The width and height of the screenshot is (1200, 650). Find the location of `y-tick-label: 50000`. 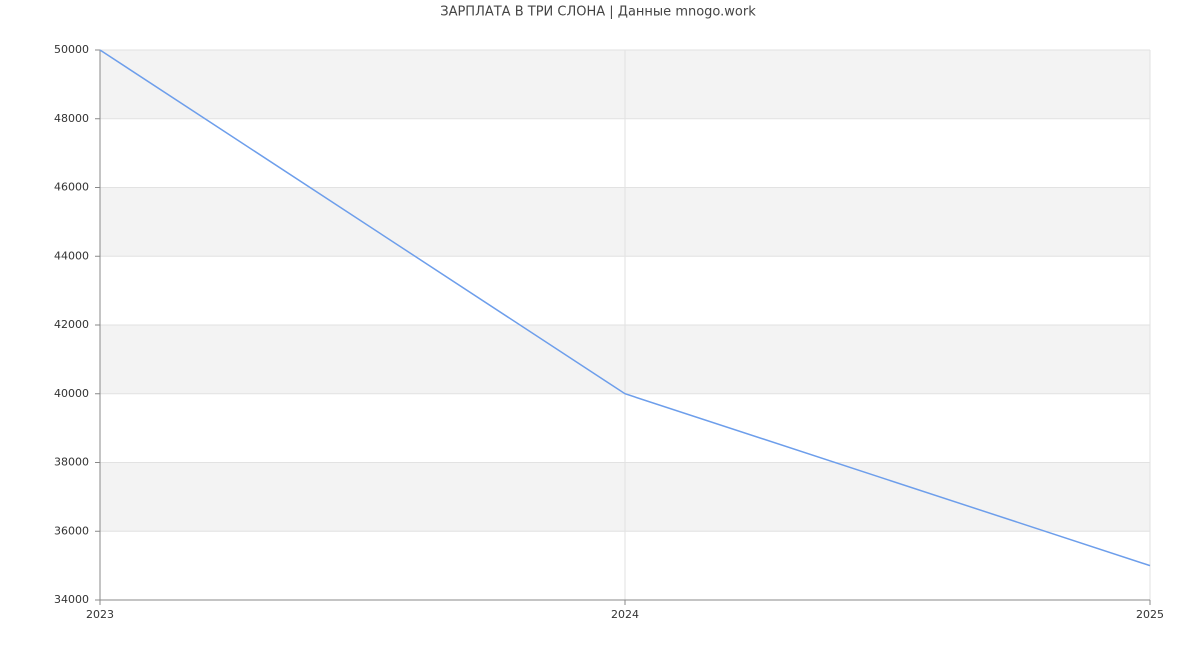

y-tick-label: 50000 is located at coordinates (71, 49).